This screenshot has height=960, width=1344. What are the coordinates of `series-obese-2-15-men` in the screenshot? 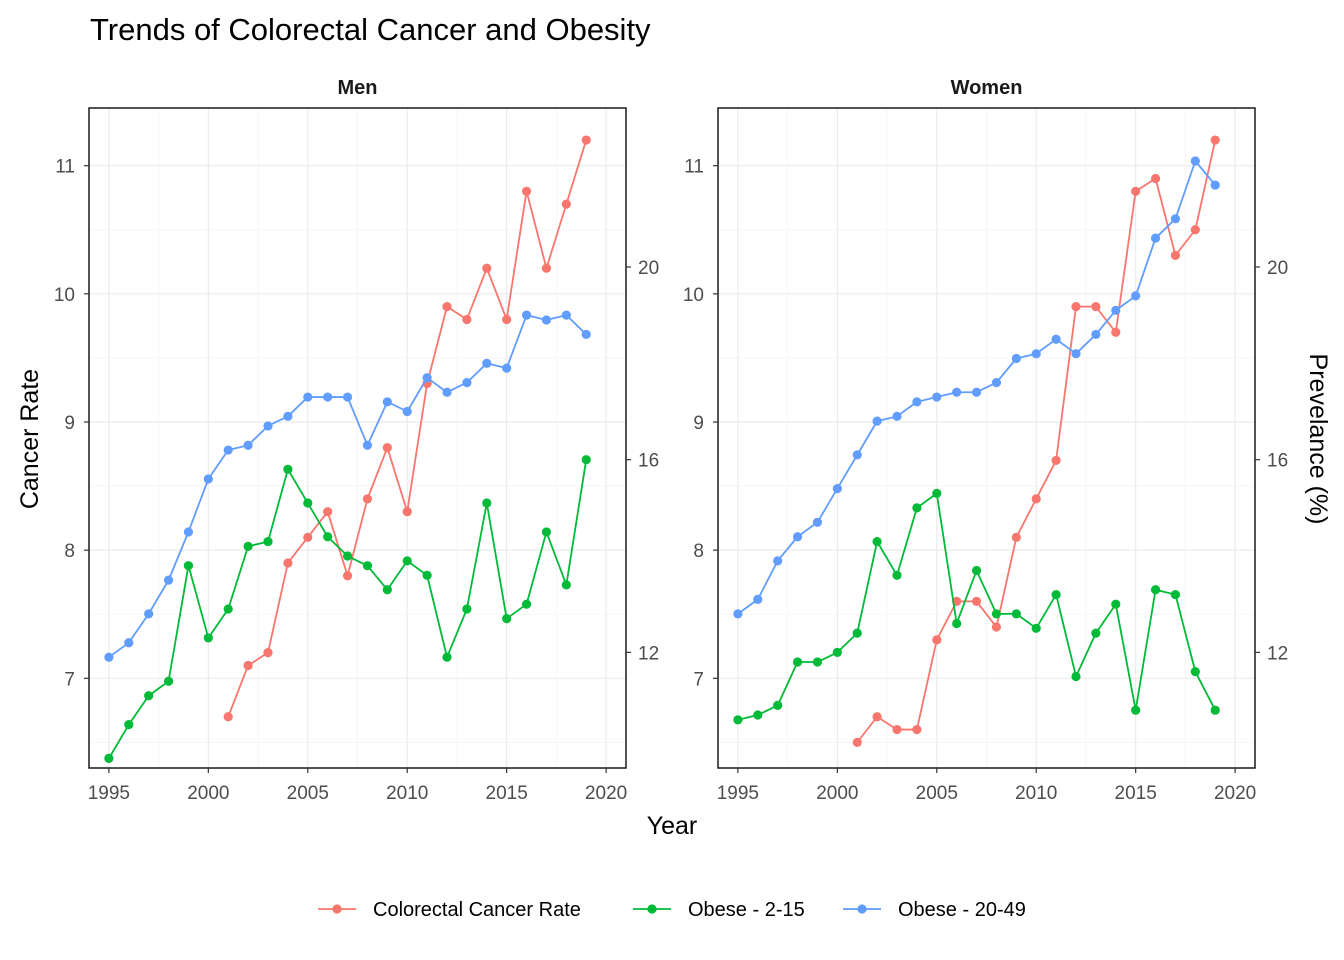 It's located at (347, 609).